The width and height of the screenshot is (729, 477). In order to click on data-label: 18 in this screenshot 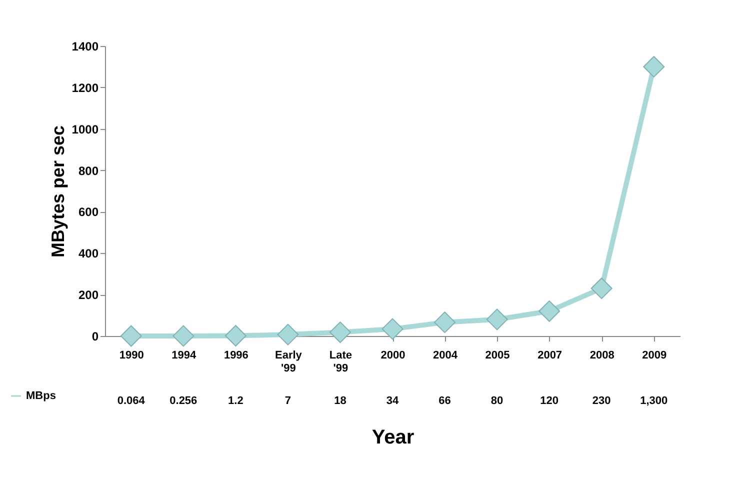, I will do `click(340, 401)`.